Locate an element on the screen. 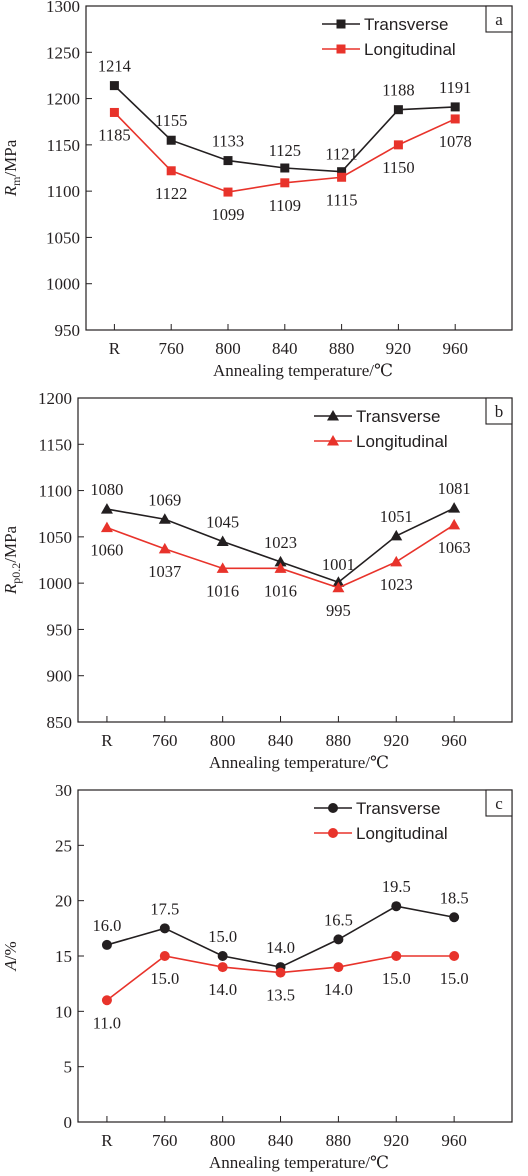  panel-tag-label: a is located at coordinates (499, 19).